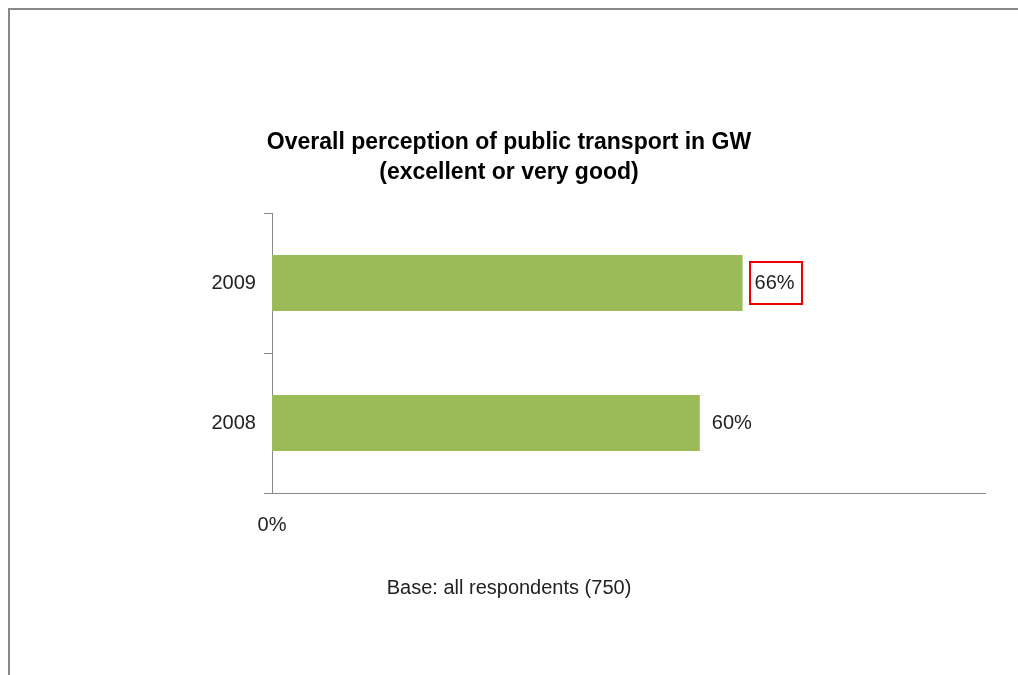 This screenshot has width=1018, height=675. Describe the element at coordinates (272, 523) in the screenshot. I see `text: 0%` at that location.